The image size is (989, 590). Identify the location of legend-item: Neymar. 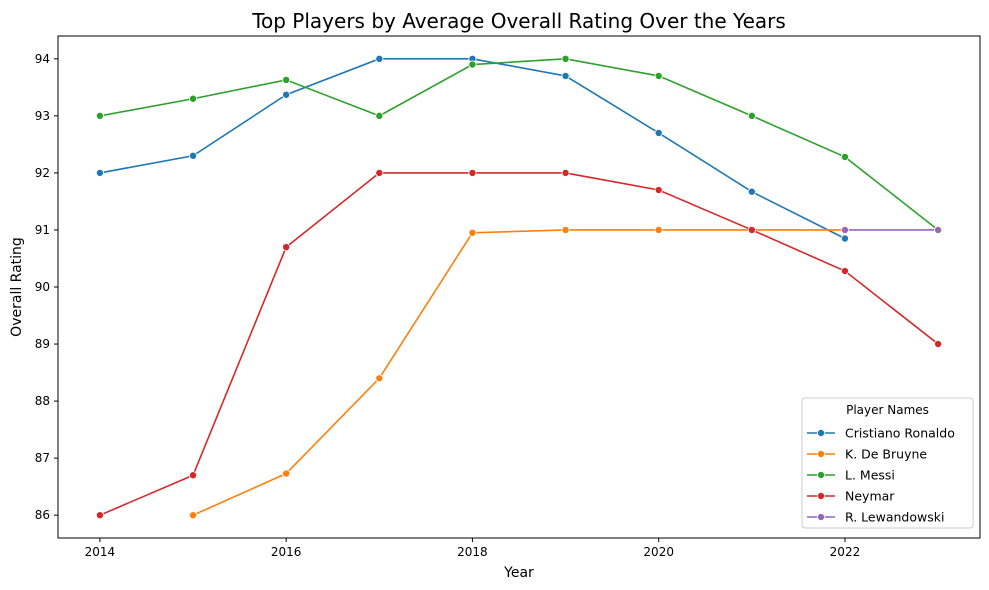
(851, 496).